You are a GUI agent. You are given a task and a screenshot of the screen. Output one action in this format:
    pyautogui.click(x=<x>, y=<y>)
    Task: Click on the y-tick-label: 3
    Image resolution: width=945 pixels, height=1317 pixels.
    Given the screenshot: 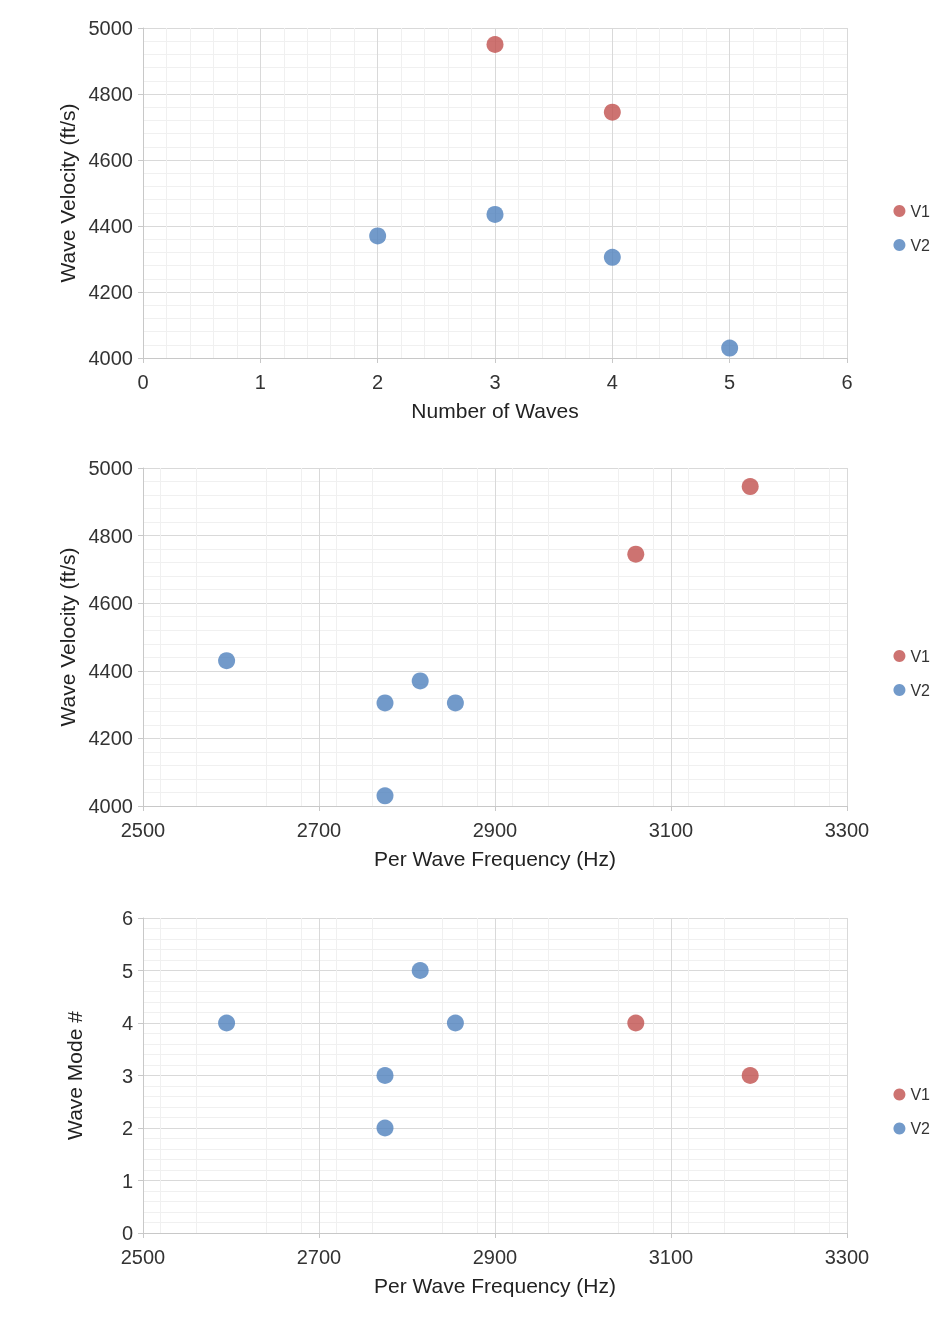 What is the action you would take?
    pyautogui.click(x=127, y=1075)
    